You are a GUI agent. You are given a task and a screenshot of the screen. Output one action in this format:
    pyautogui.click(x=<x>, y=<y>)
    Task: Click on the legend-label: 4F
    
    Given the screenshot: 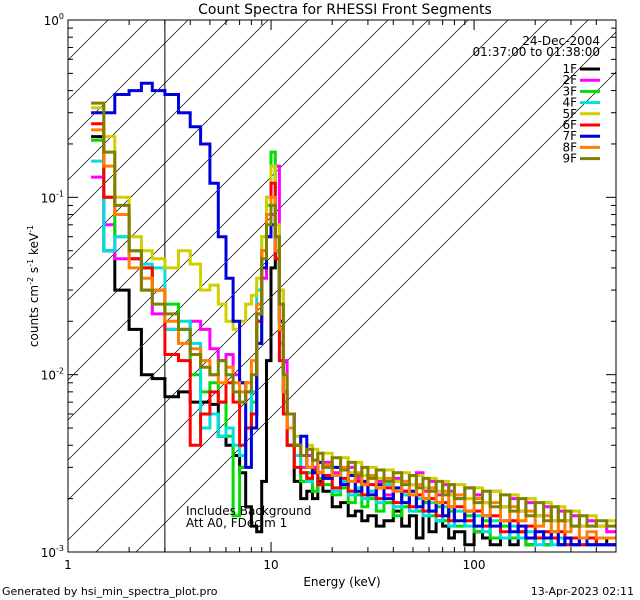 What is the action you would take?
    pyautogui.click(x=569, y=103)
    